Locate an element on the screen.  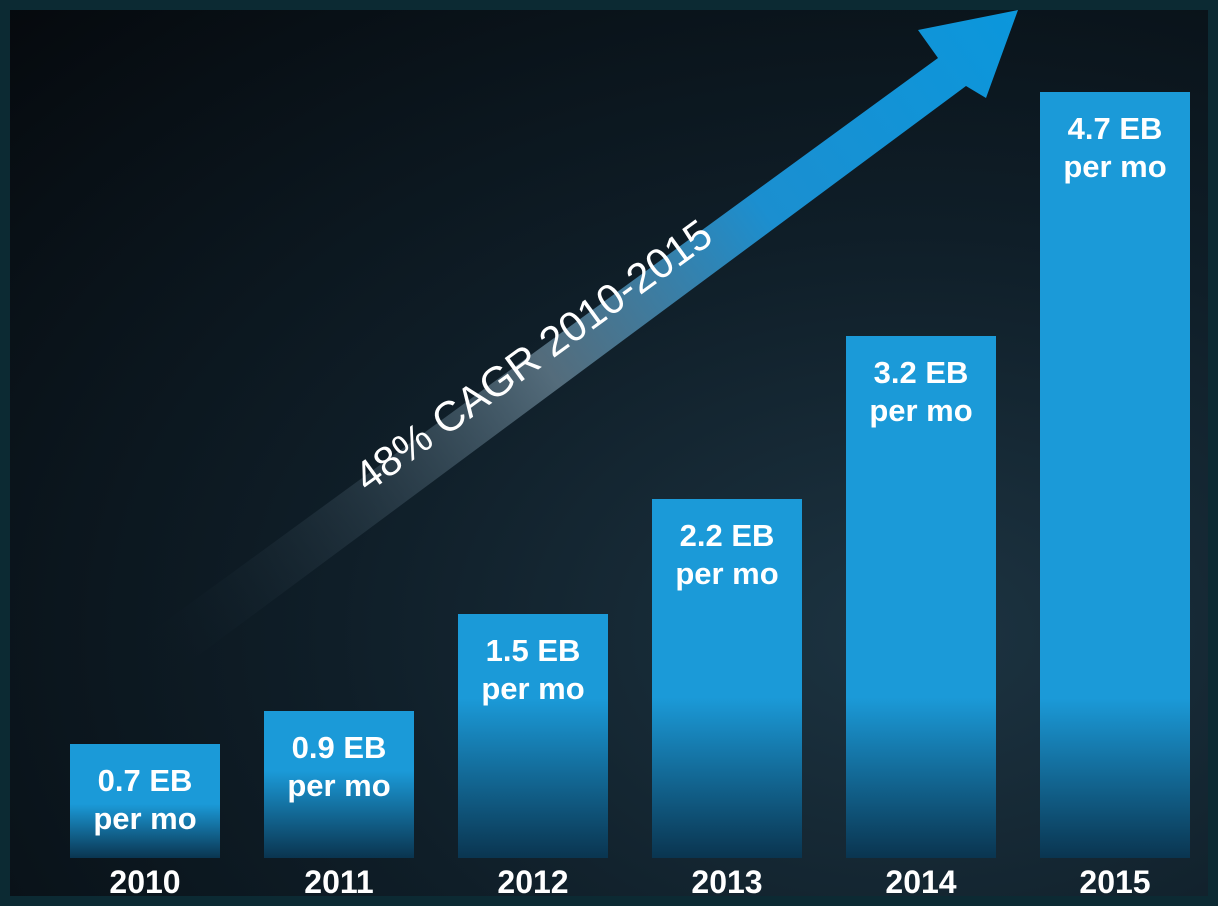
data-label: 0.9 EB per mo is located at coordinates (339, 767).